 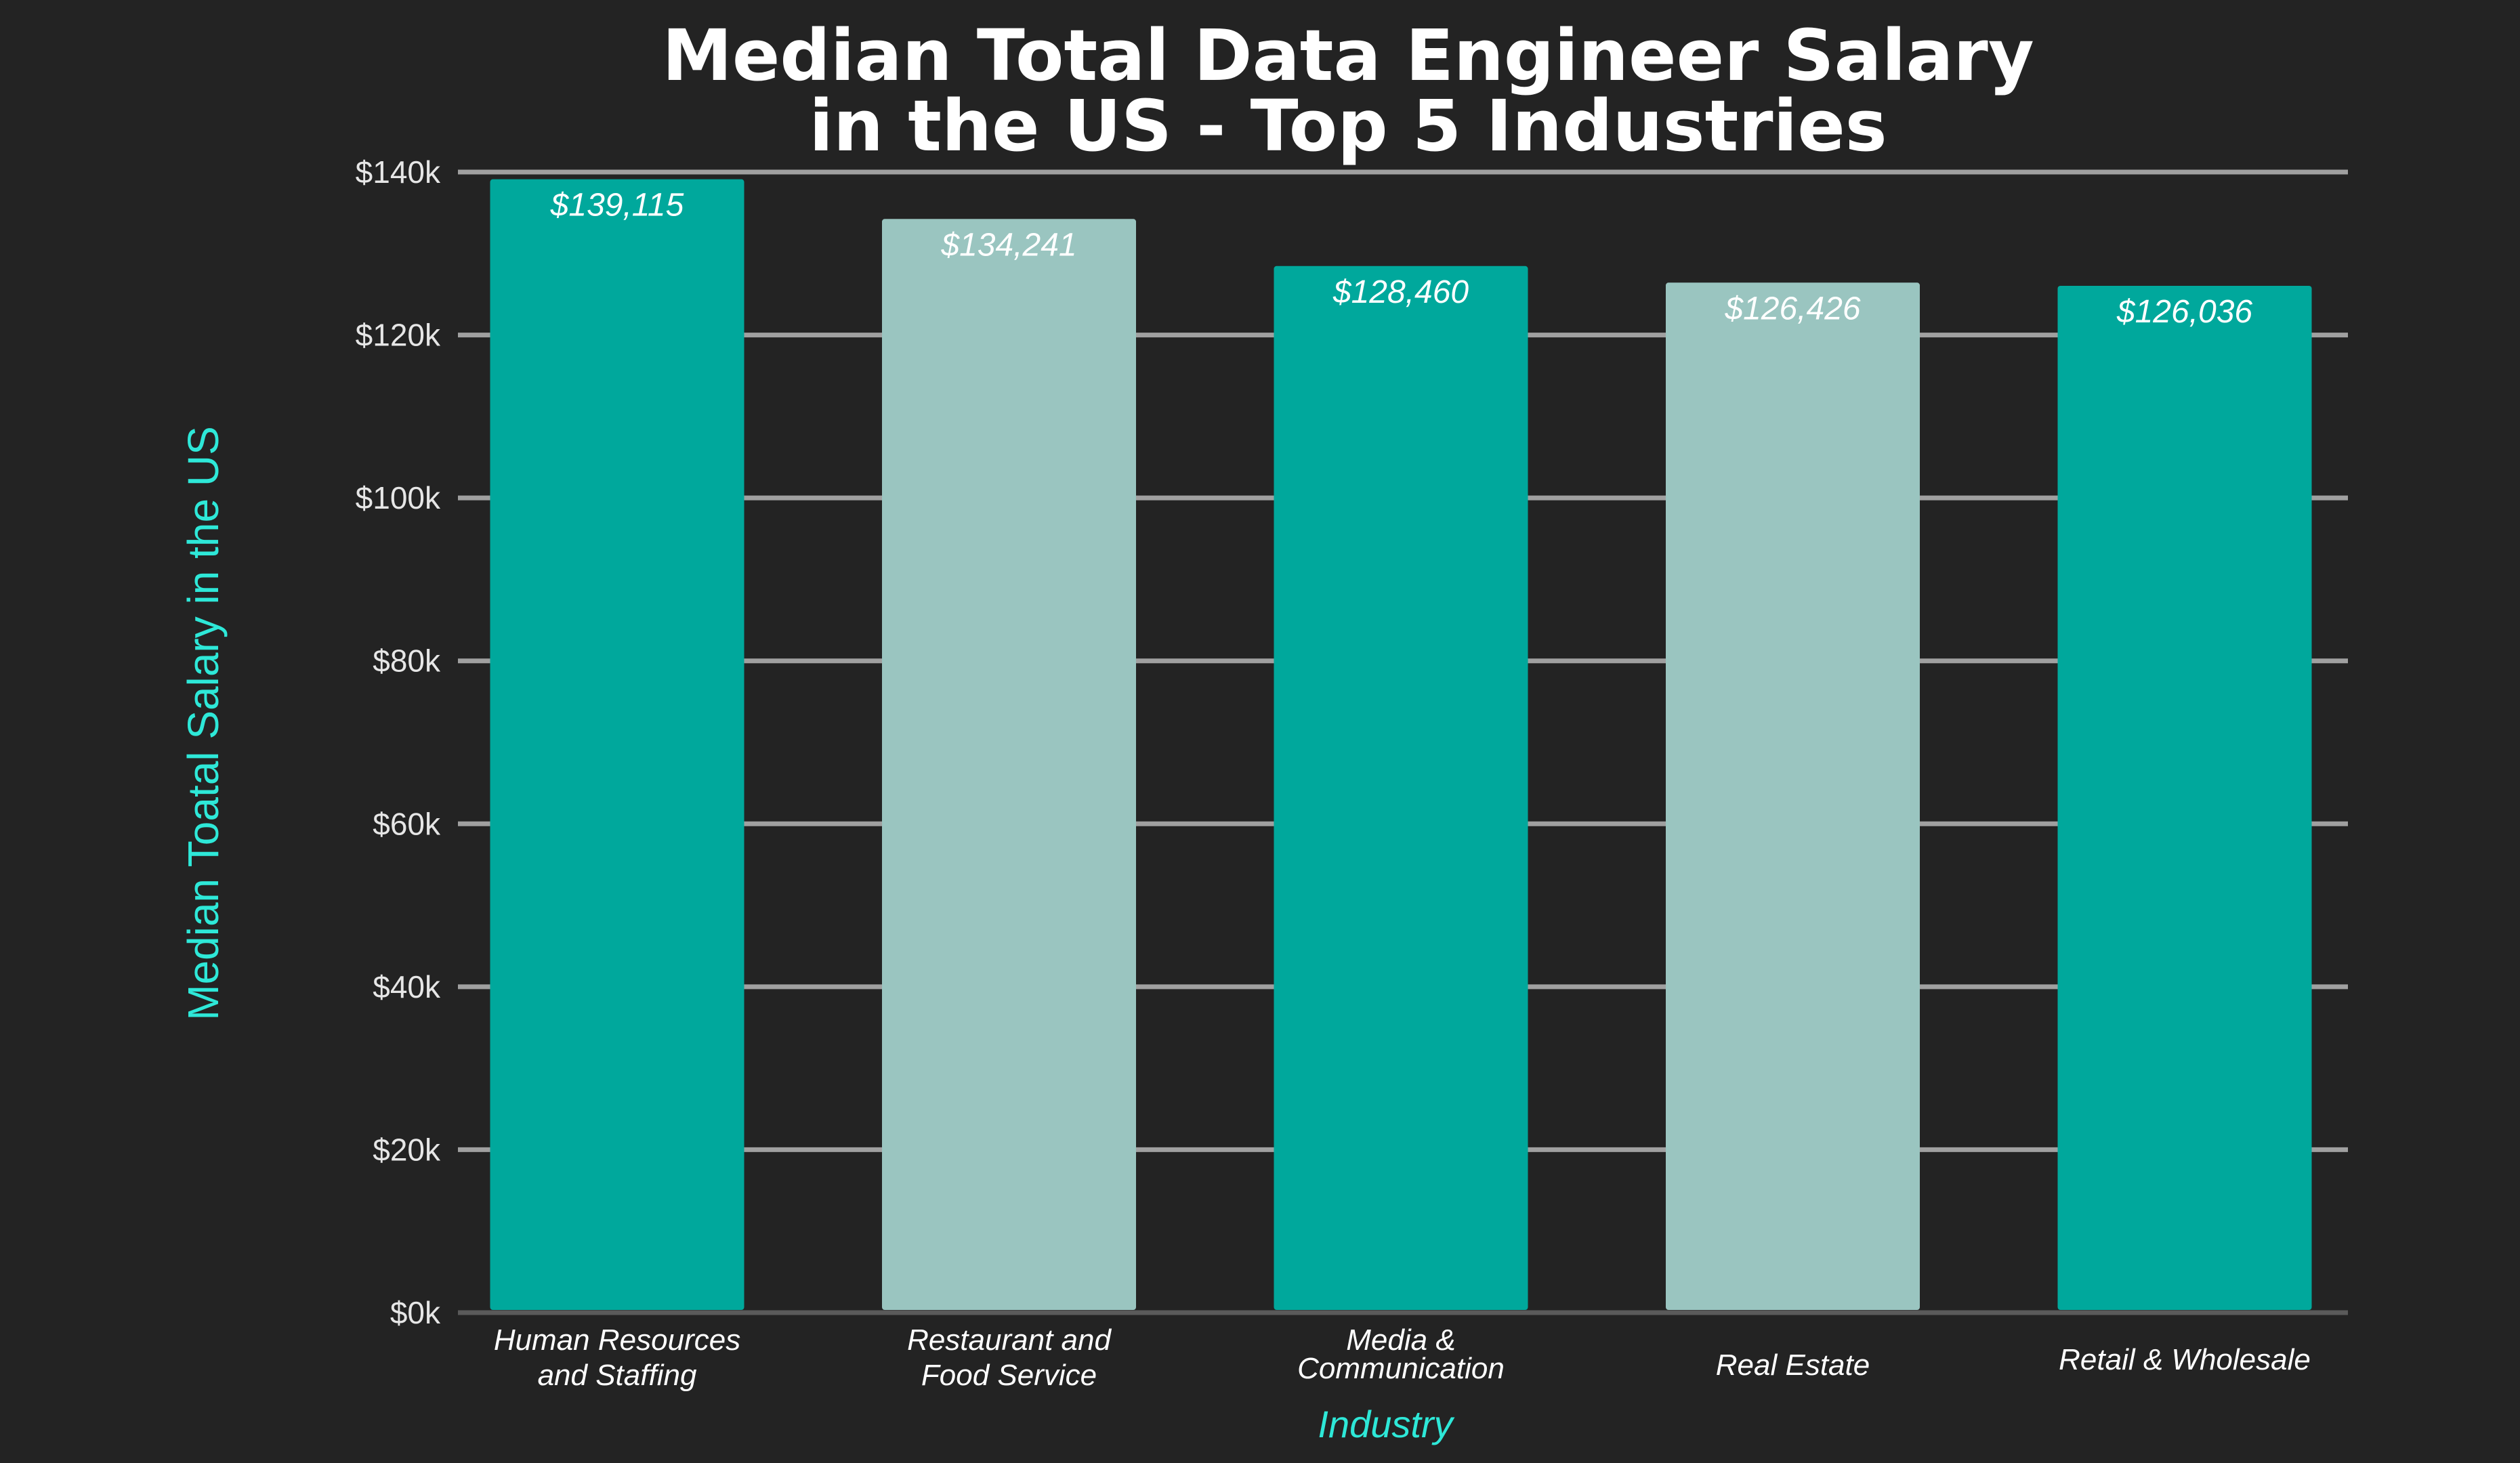 What do you see at coordinates (1008, 245) in the screenshot?
I see `data-label: $134,241` at bounding box center [1008, 245].